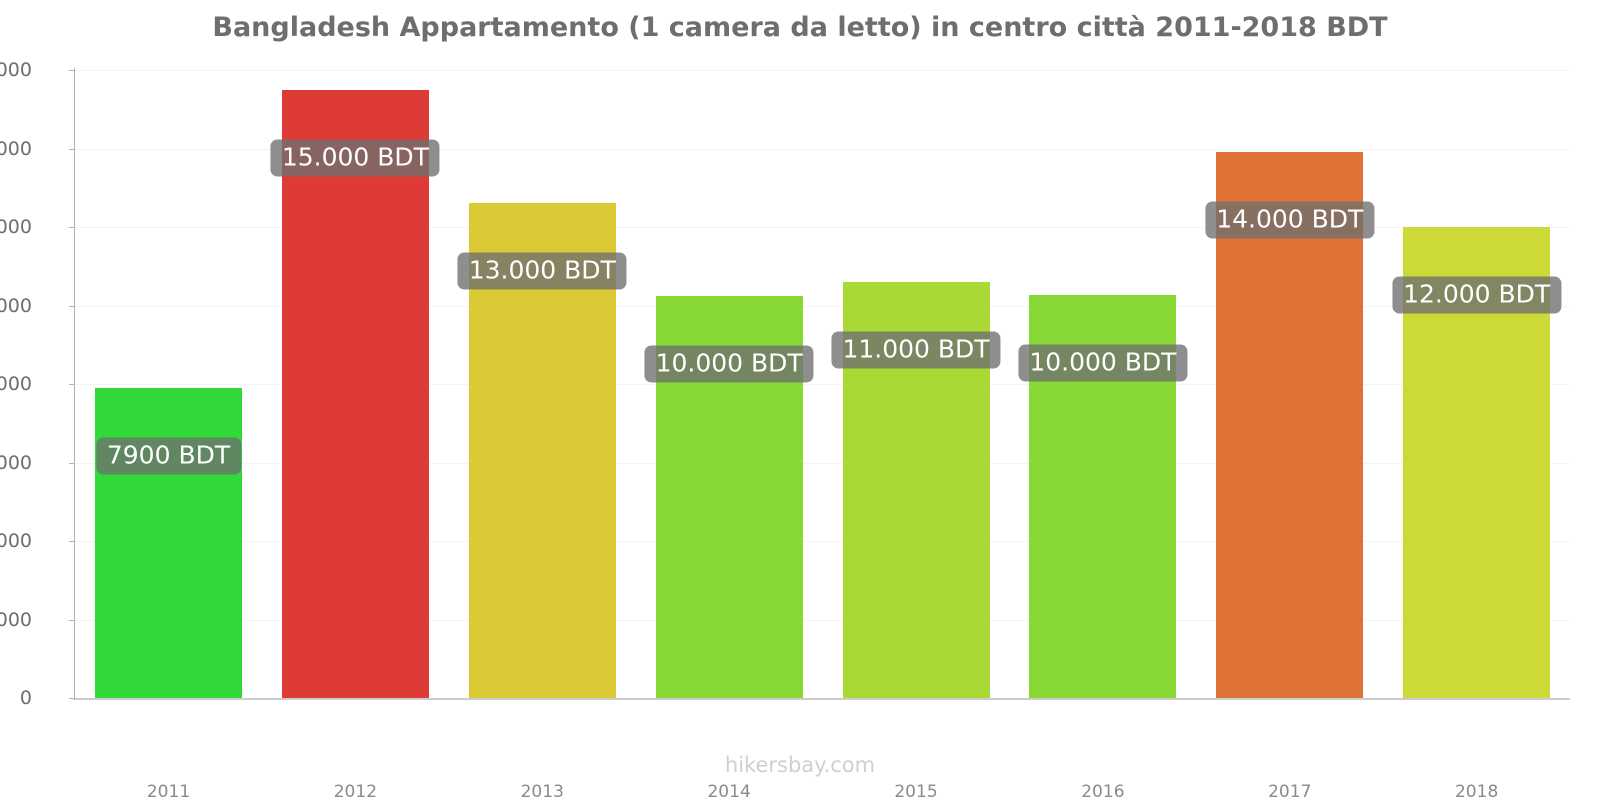 Image resolution: width=1600 pixels, height=802 pixels. Describe the element at coordinates (355, 393) in the screenshot. I see `bar-2012` at that location.